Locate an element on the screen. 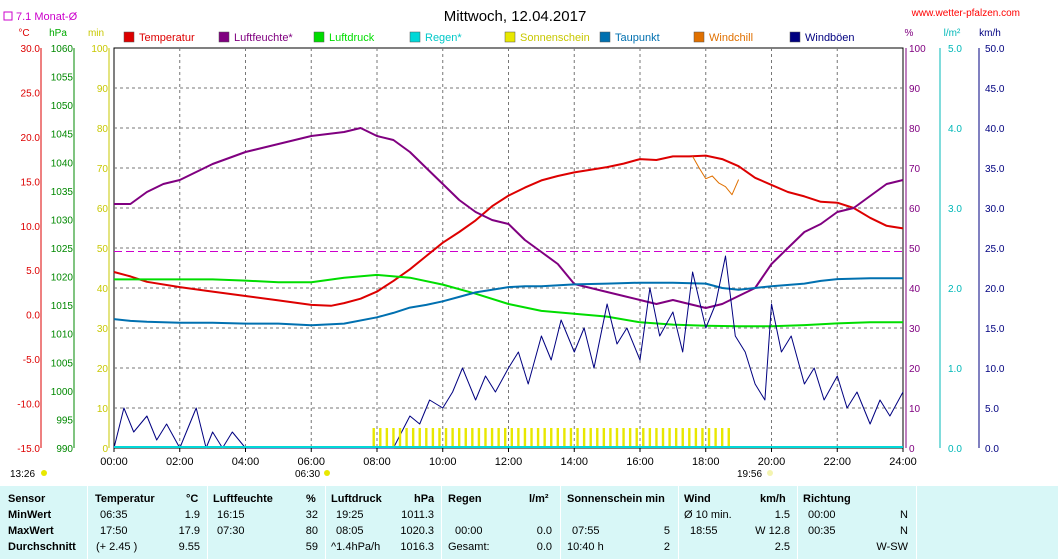  series-line-luftdruck is located at coordinates (508, 300).